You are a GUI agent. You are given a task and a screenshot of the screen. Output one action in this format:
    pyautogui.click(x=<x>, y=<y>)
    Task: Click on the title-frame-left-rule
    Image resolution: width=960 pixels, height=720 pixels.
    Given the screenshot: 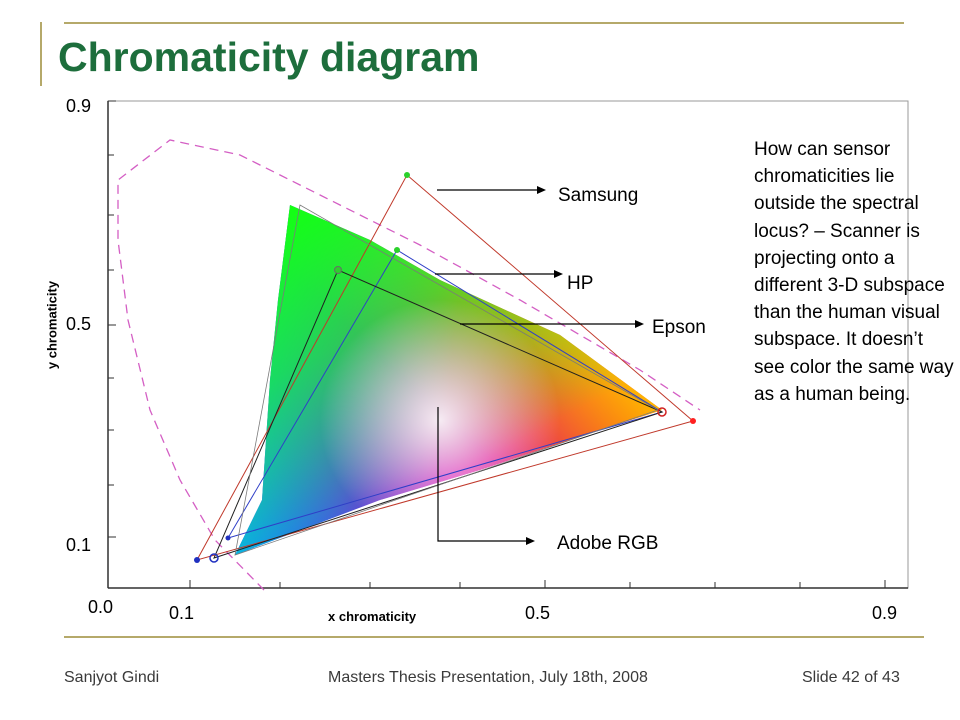 What is the action you would take?
    pyautogui.click(x=41, y=54)
    